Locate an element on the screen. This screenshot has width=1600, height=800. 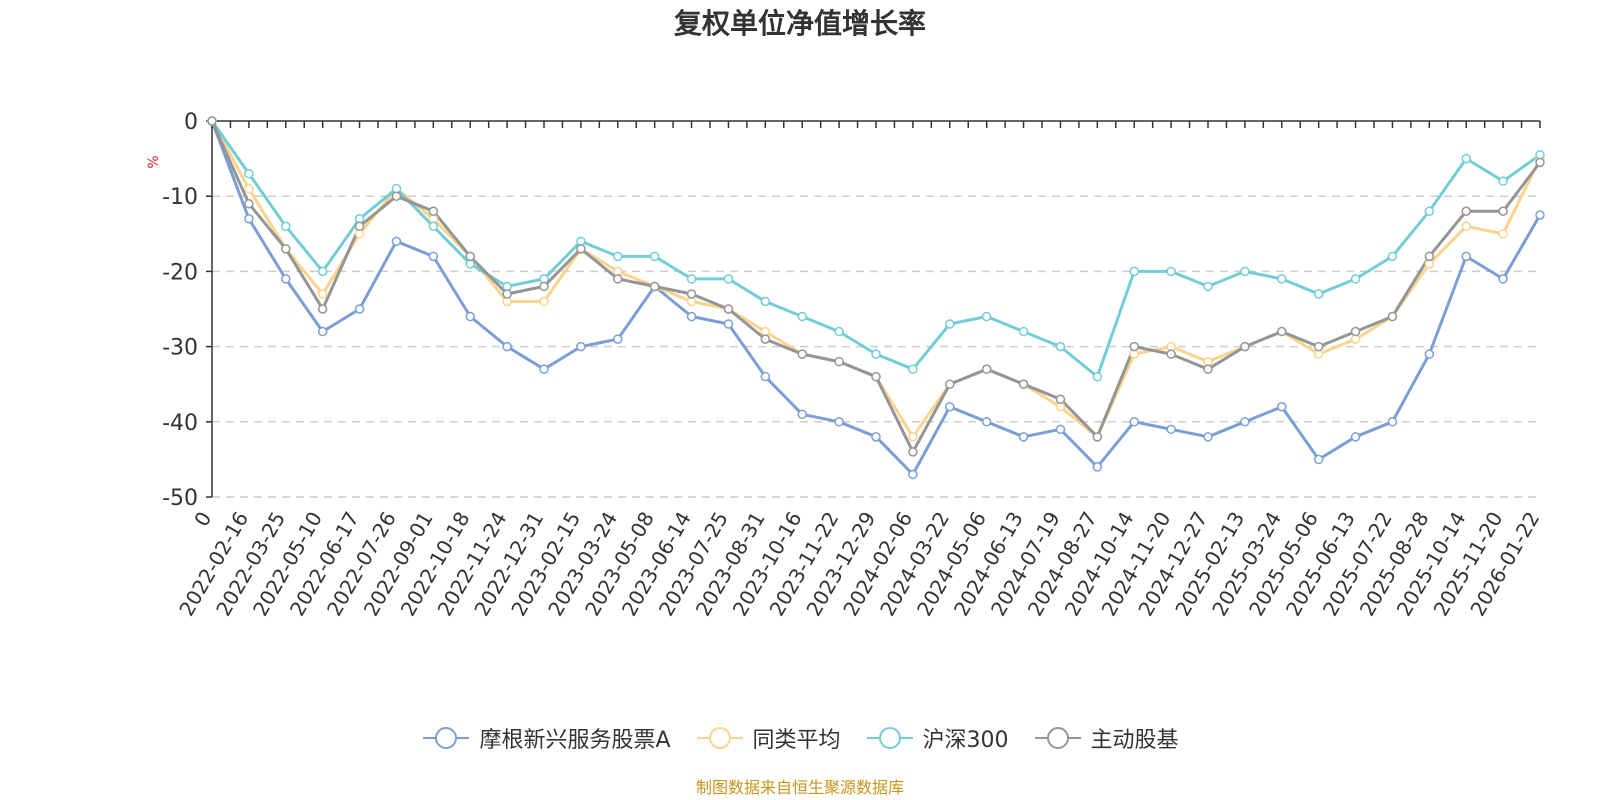
y-tick-label: -40 is located at coordinates (180, 423).